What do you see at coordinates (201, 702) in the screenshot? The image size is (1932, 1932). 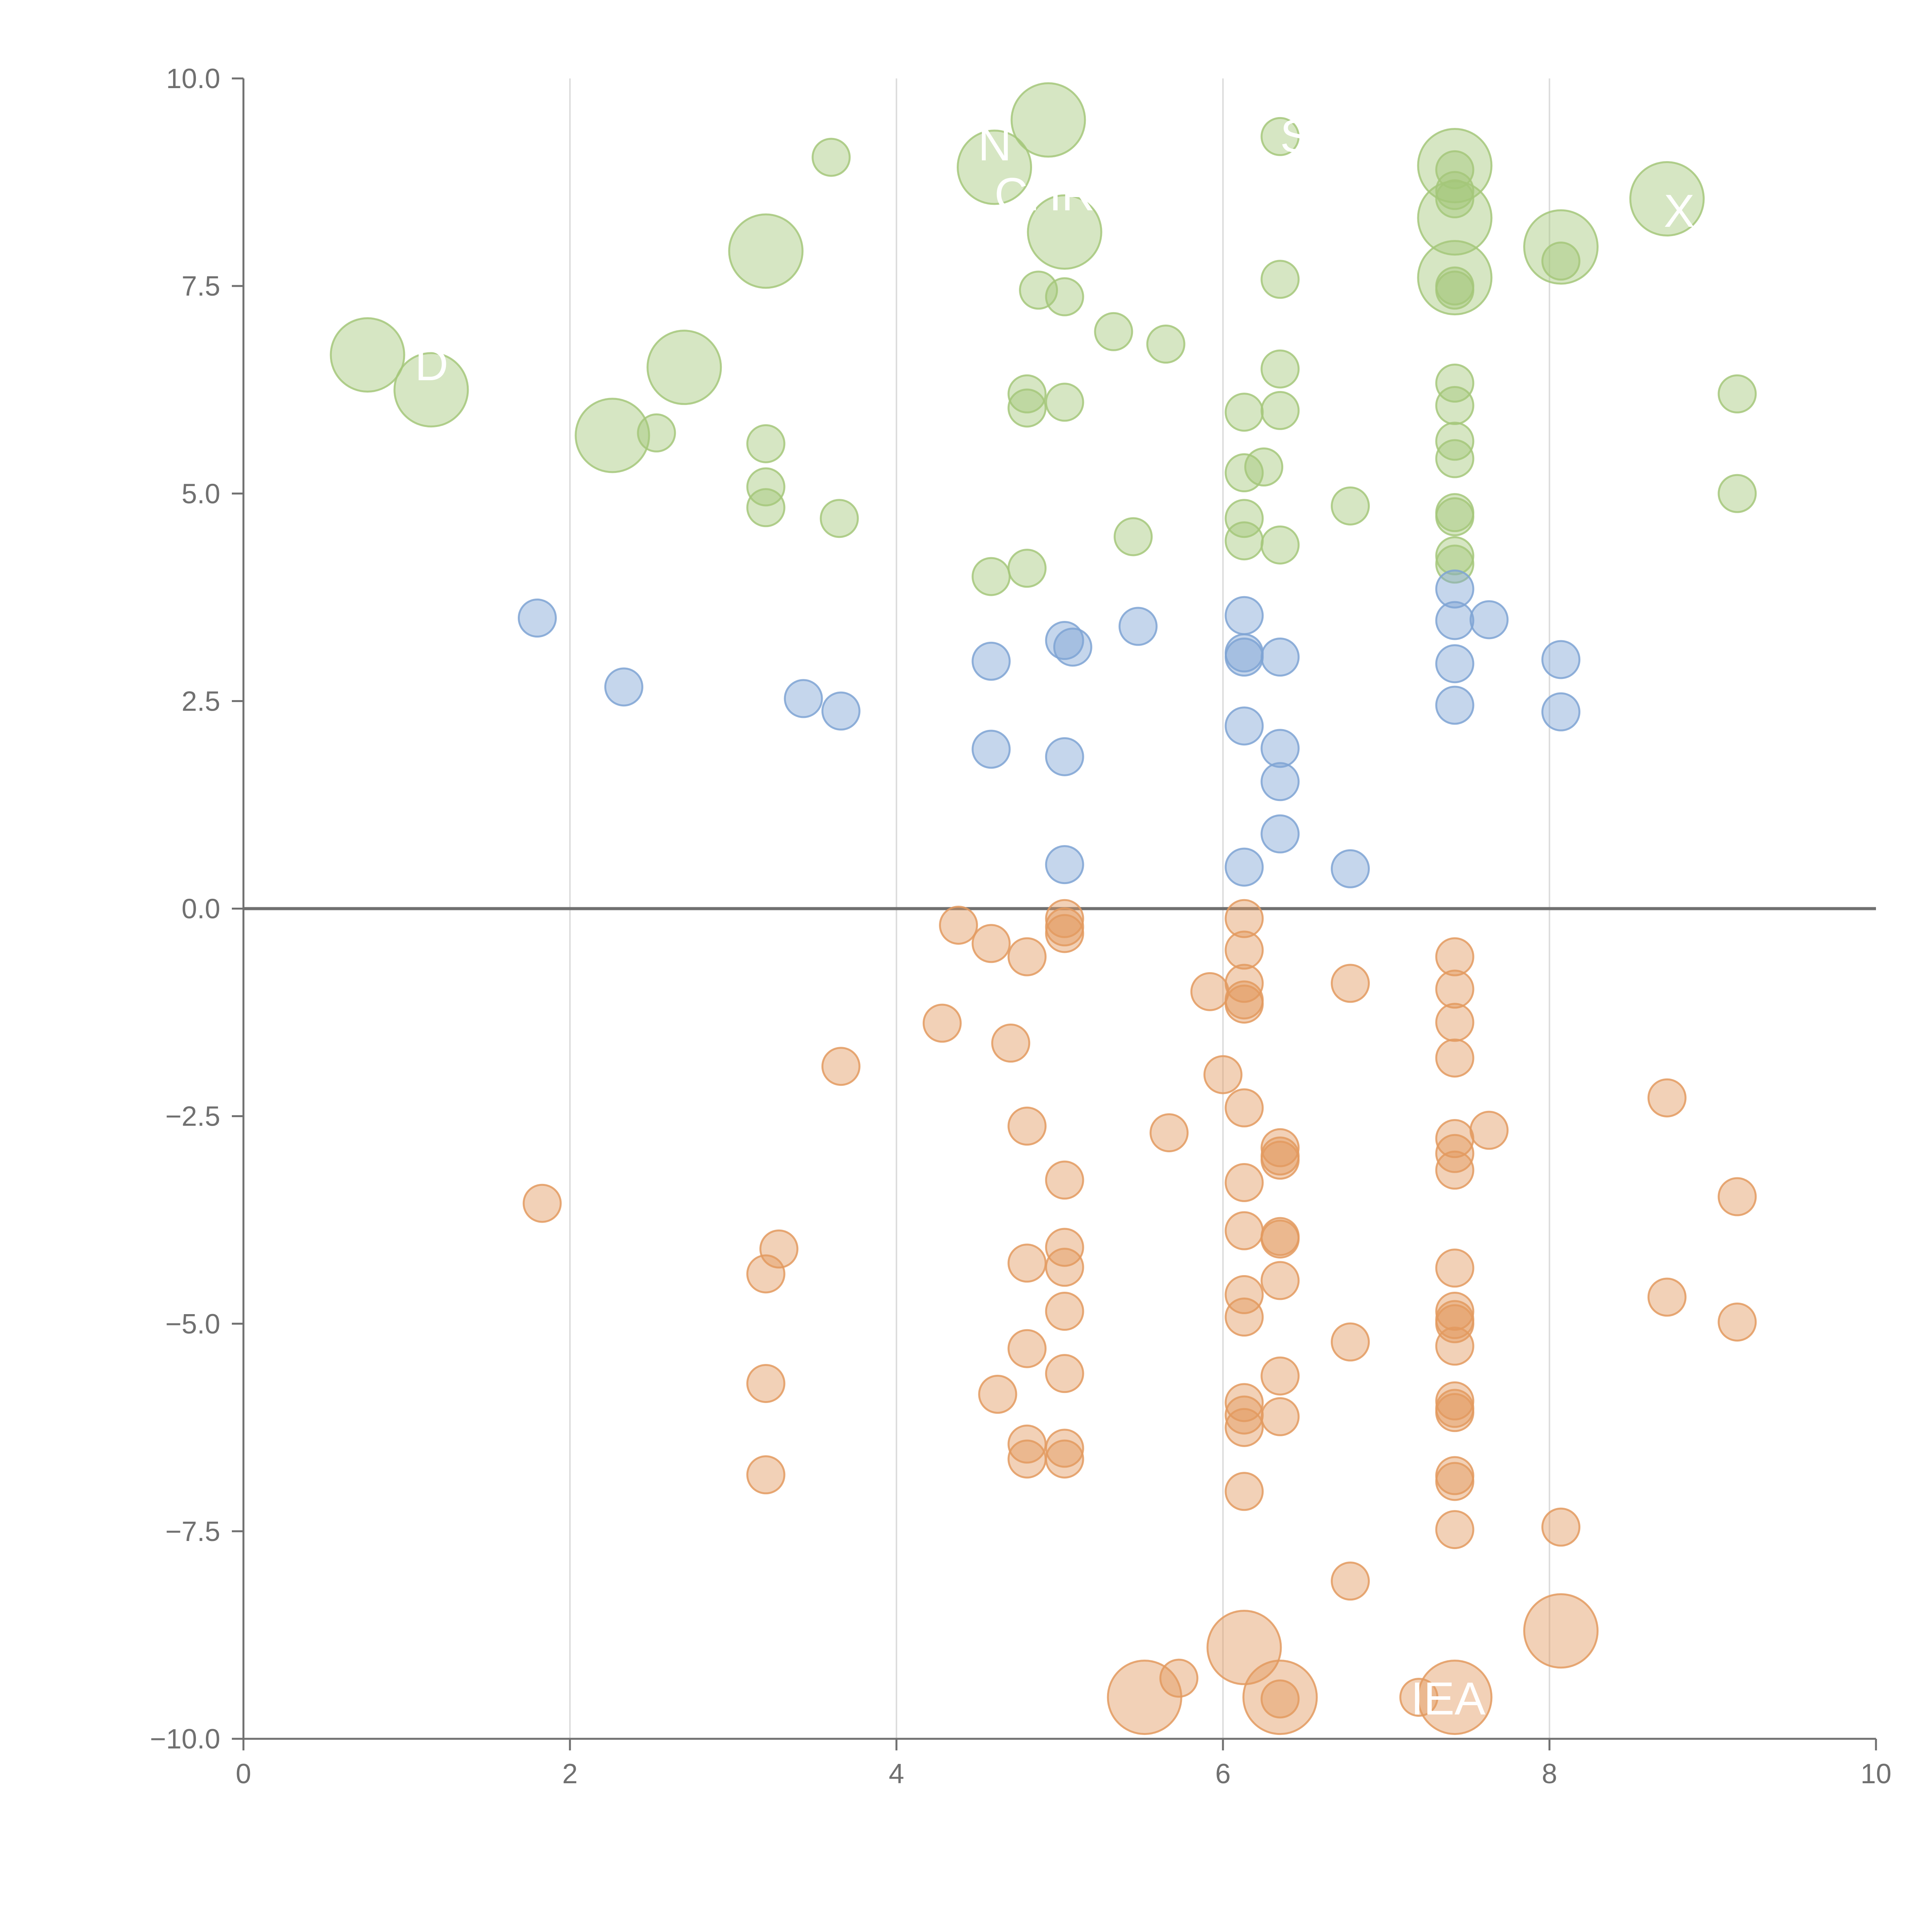 I see `y-tick-label: 2.5` at bounding box center [201, 702].